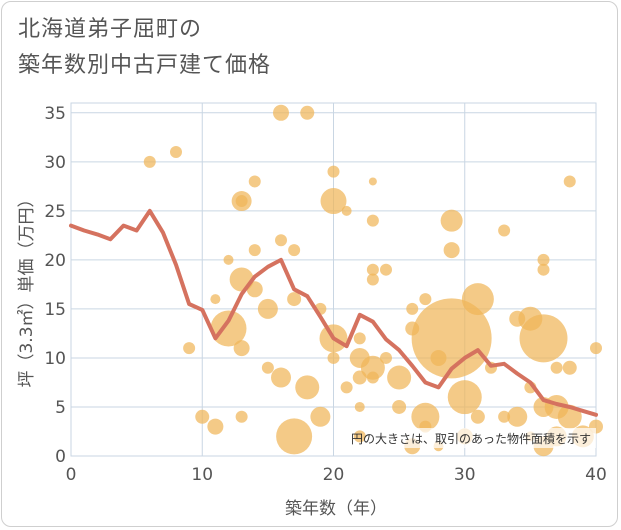  Describe the element at coordinates (334, 475) in the screenshot. I see `x-tick-label: 20` at that location.